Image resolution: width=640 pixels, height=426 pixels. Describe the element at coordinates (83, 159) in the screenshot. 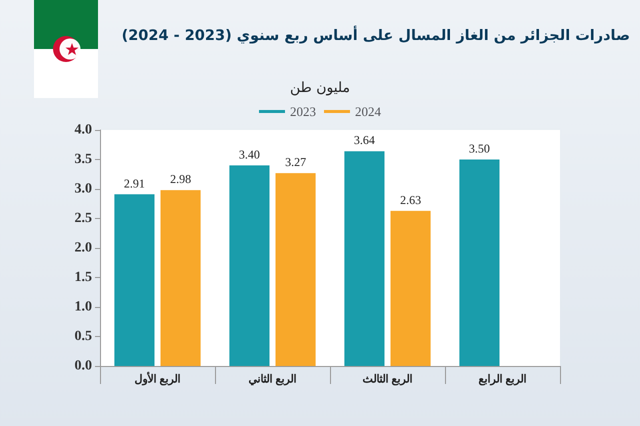

I see `y-tick-label: 3.5` at that location.